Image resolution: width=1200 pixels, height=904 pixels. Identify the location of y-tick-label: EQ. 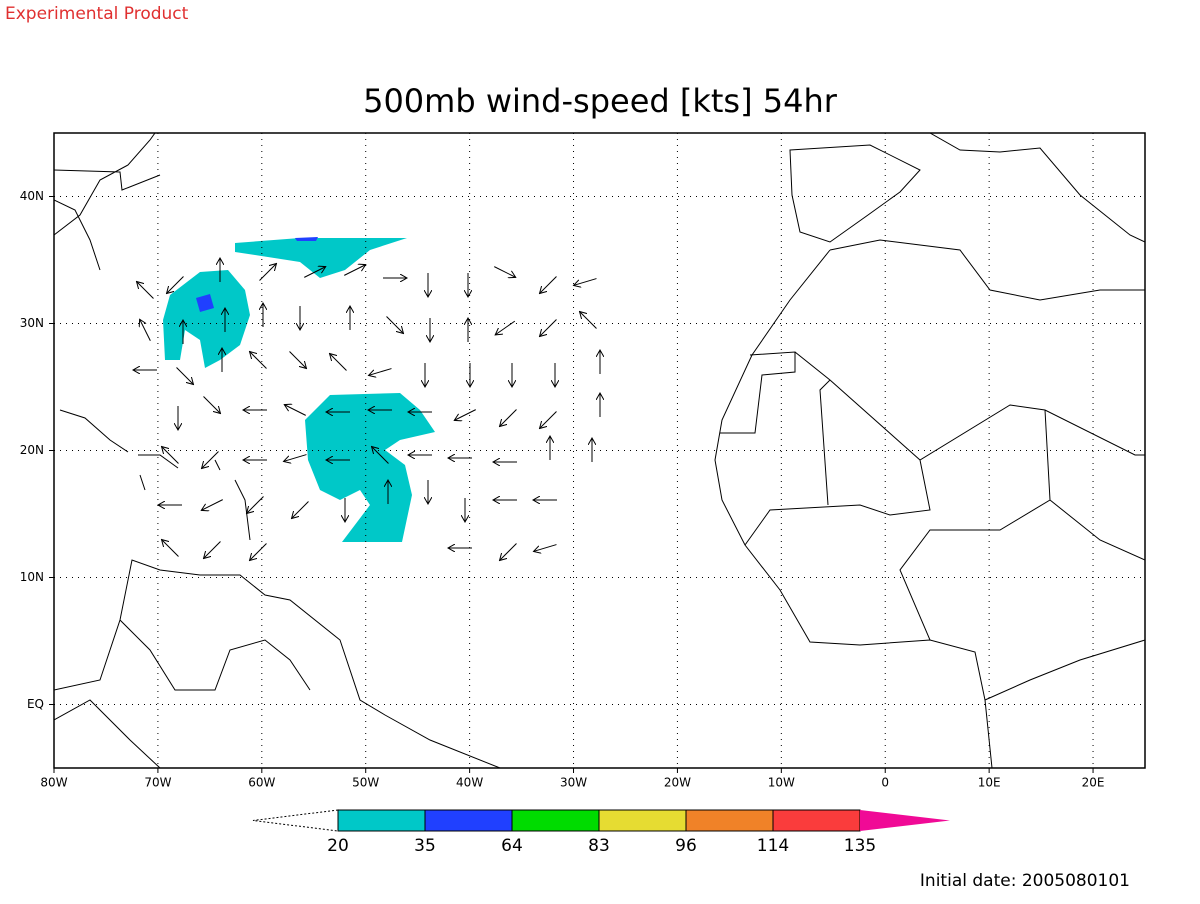
(35, 704).